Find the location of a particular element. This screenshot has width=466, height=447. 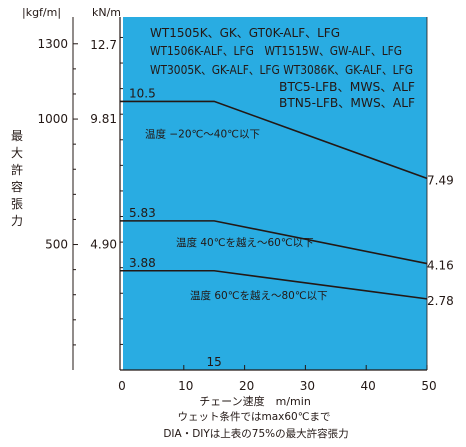

model-line: WT1506K-ALF、LFG WT1515W、GW-ALF、LFG is located at coordinates (276, 50).